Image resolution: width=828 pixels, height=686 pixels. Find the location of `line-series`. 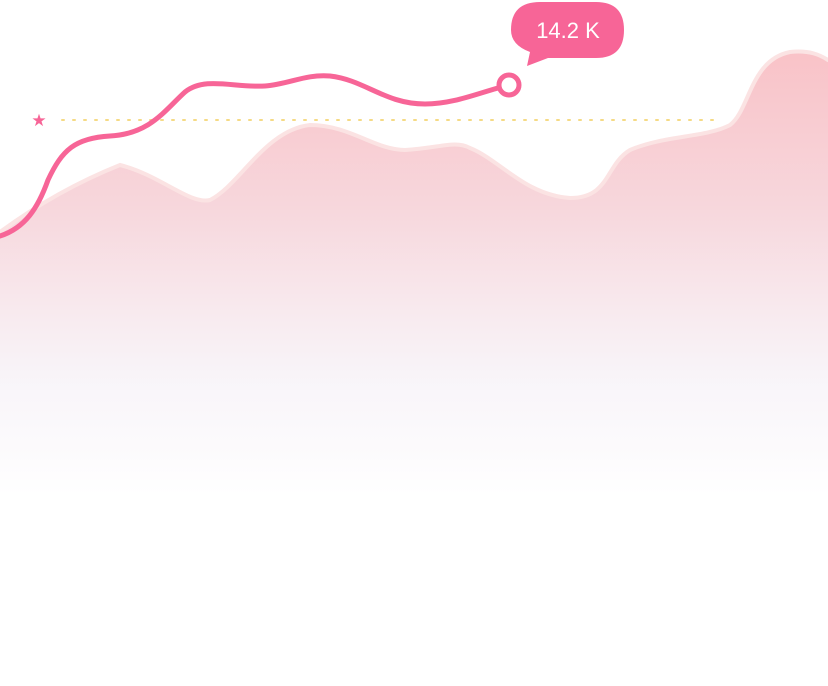

line-series is located at coordinates (256, 156).